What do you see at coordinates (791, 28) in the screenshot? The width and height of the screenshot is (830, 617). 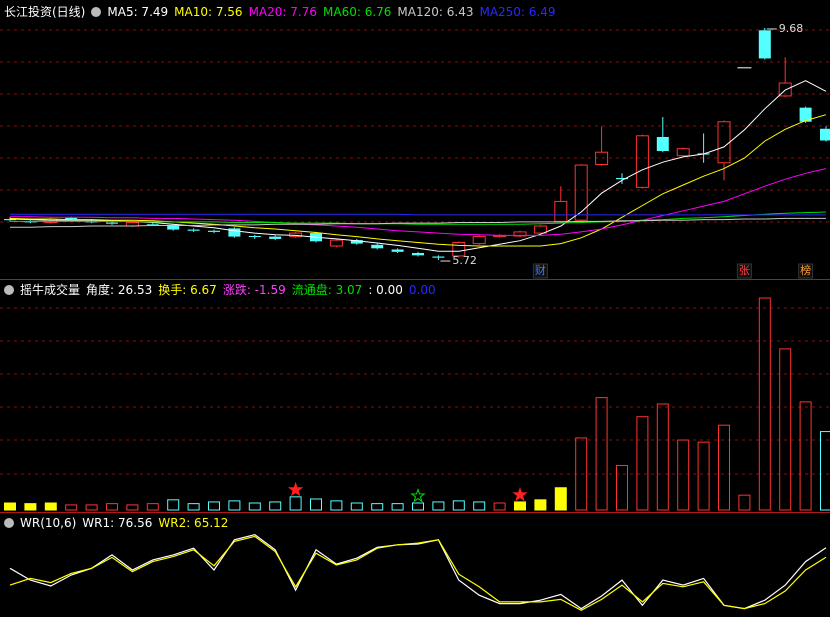 I see `price-annotation: 9.68` at bounding box center [791, 28].